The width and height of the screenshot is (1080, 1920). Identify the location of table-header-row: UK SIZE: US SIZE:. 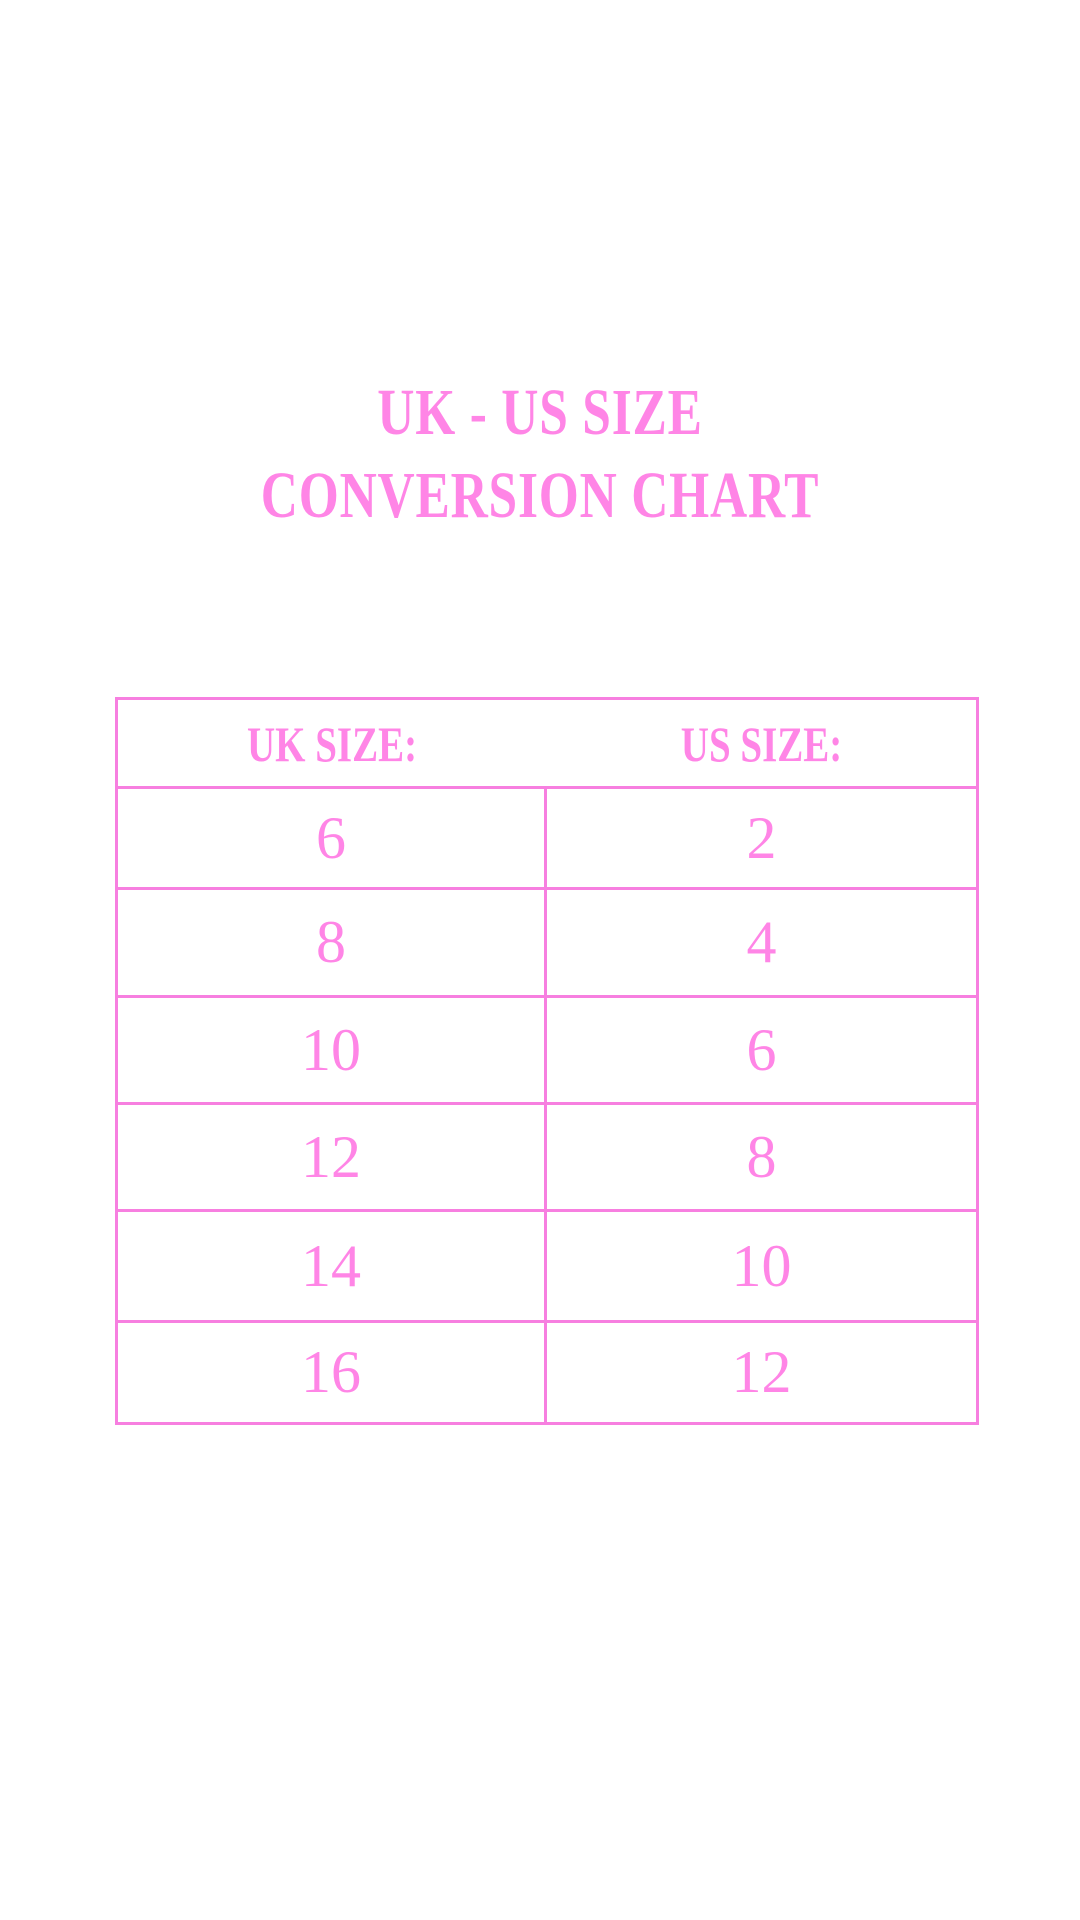
(547, 744).